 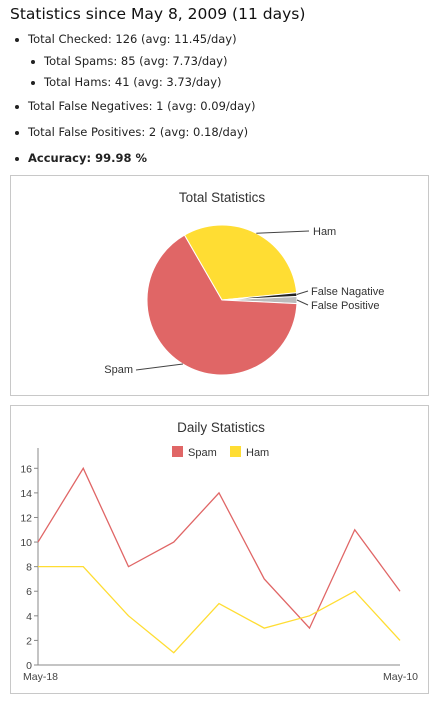 I want to click on pie-title: Total Statistics, so click(x=222, y=197).